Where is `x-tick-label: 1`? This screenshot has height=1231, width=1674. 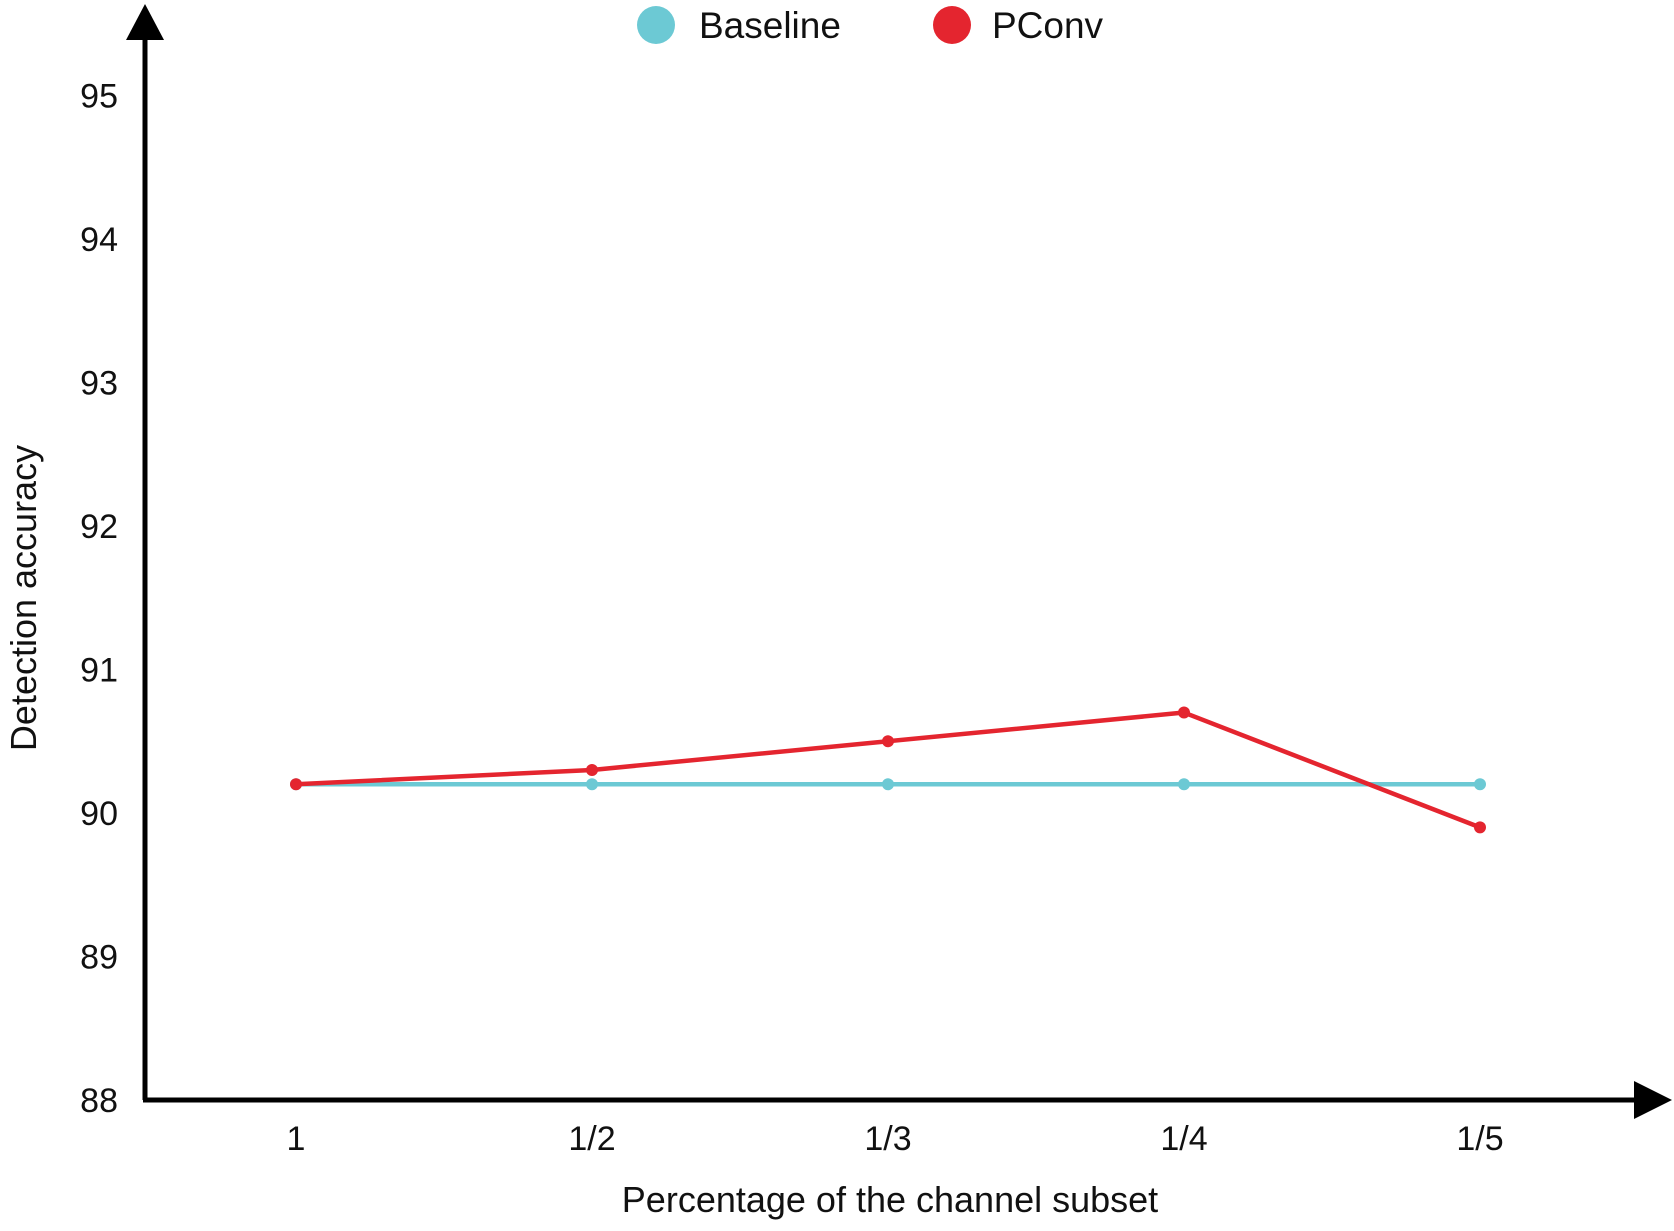
x-tick-label: 1 is located at coordinates (296, 1139).